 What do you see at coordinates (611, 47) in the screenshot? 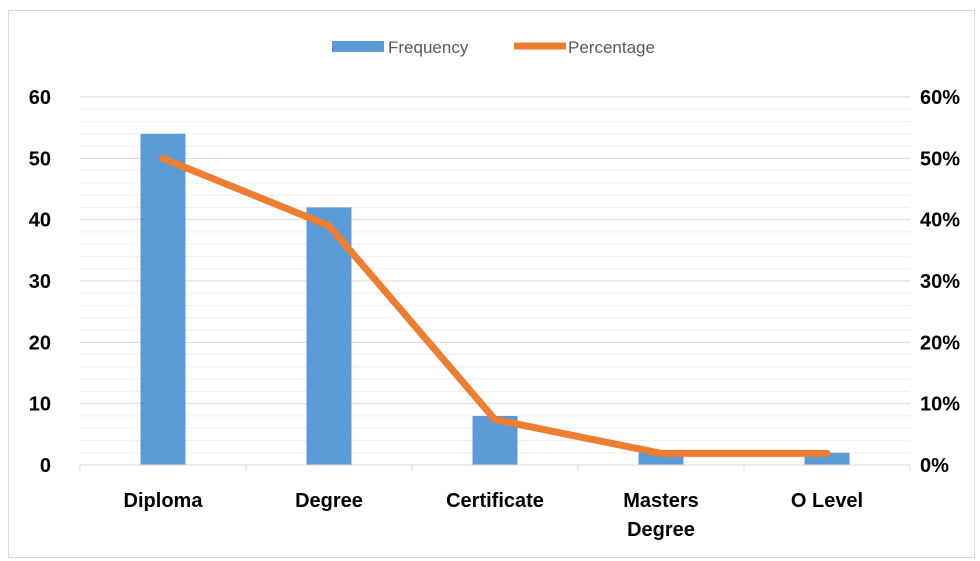
I see `legend-label-percentage: Percentage` at bounding box center [611, 47].